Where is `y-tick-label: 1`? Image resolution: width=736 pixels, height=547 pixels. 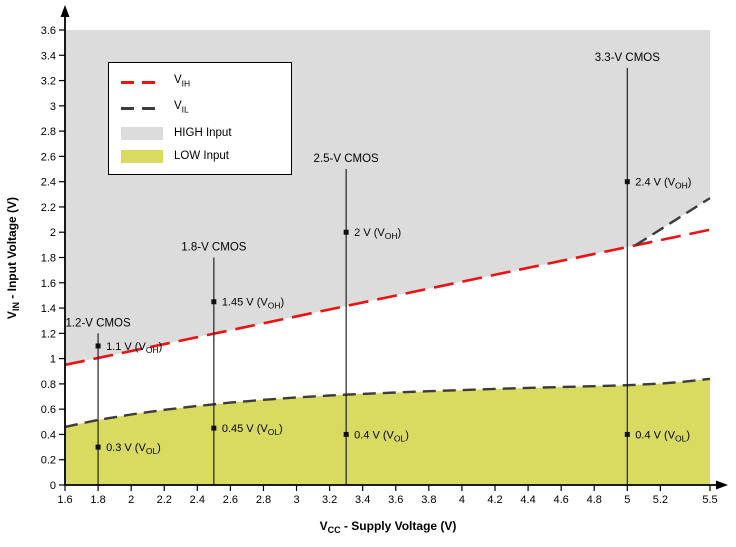 y-tick-label: 1 is located at coordinates (53, 360).